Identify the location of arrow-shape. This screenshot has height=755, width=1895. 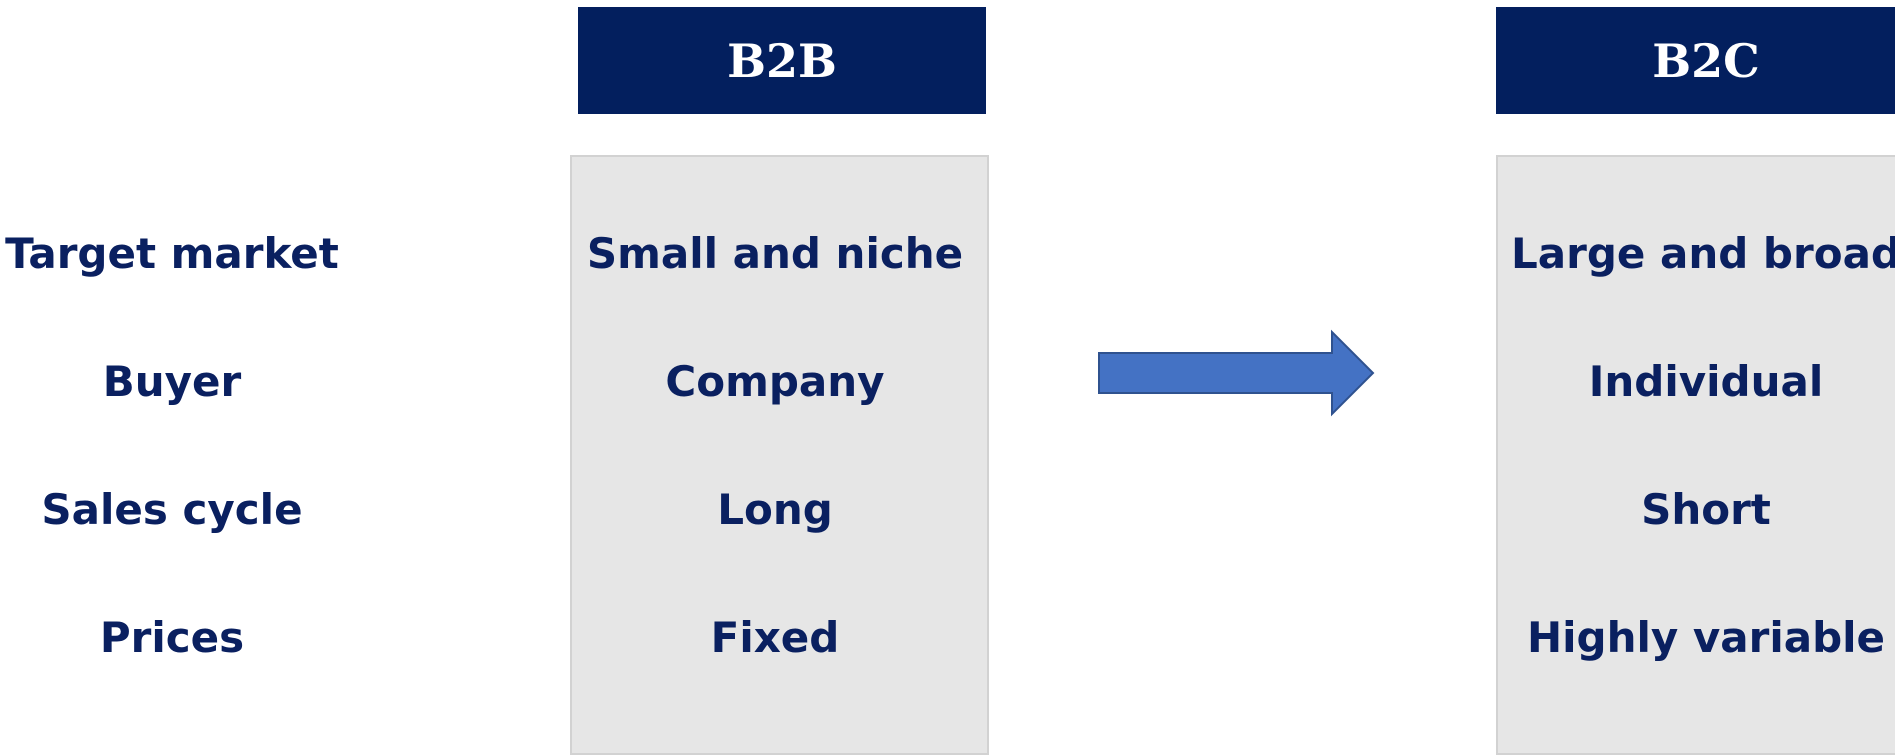
(1236, 373).